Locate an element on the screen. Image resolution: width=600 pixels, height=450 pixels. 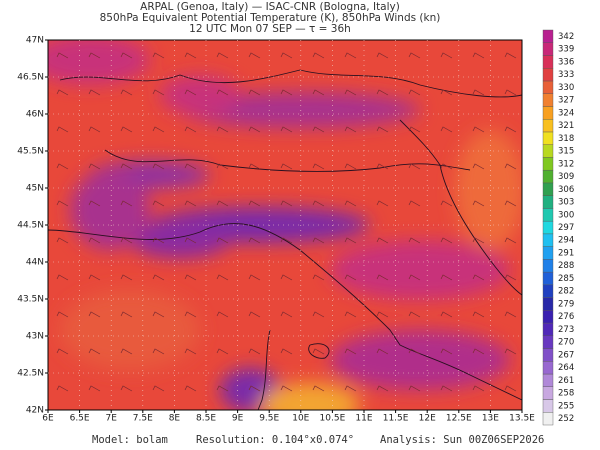
lon-tick-label: 9E is located at coordinates (238, 419).